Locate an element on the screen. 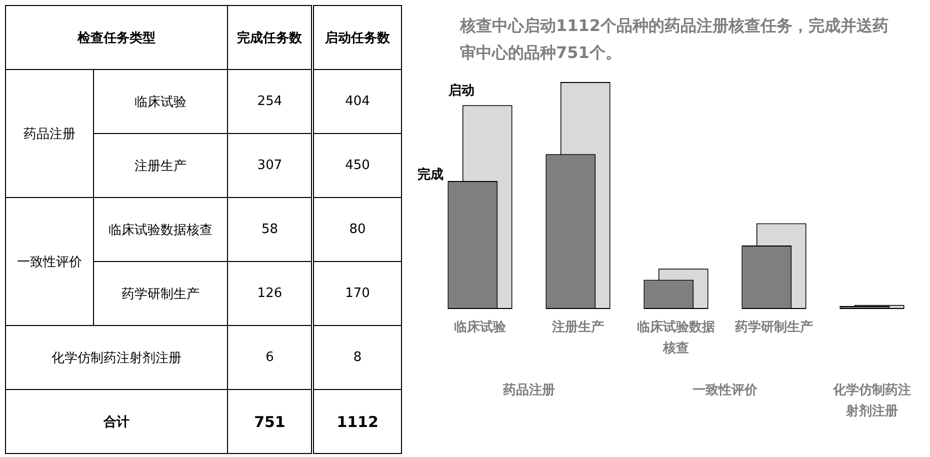 This screenshot has height=457, width=930. text: 6 is located at coordinates (270, 358).